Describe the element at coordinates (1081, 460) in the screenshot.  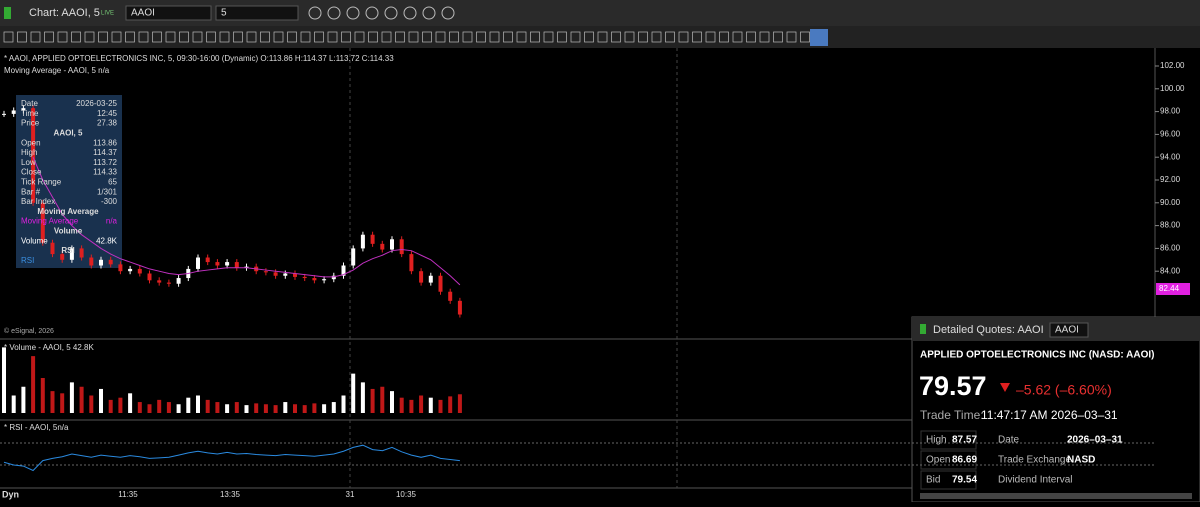
I see `quote-cell-text: NASD` at that location.